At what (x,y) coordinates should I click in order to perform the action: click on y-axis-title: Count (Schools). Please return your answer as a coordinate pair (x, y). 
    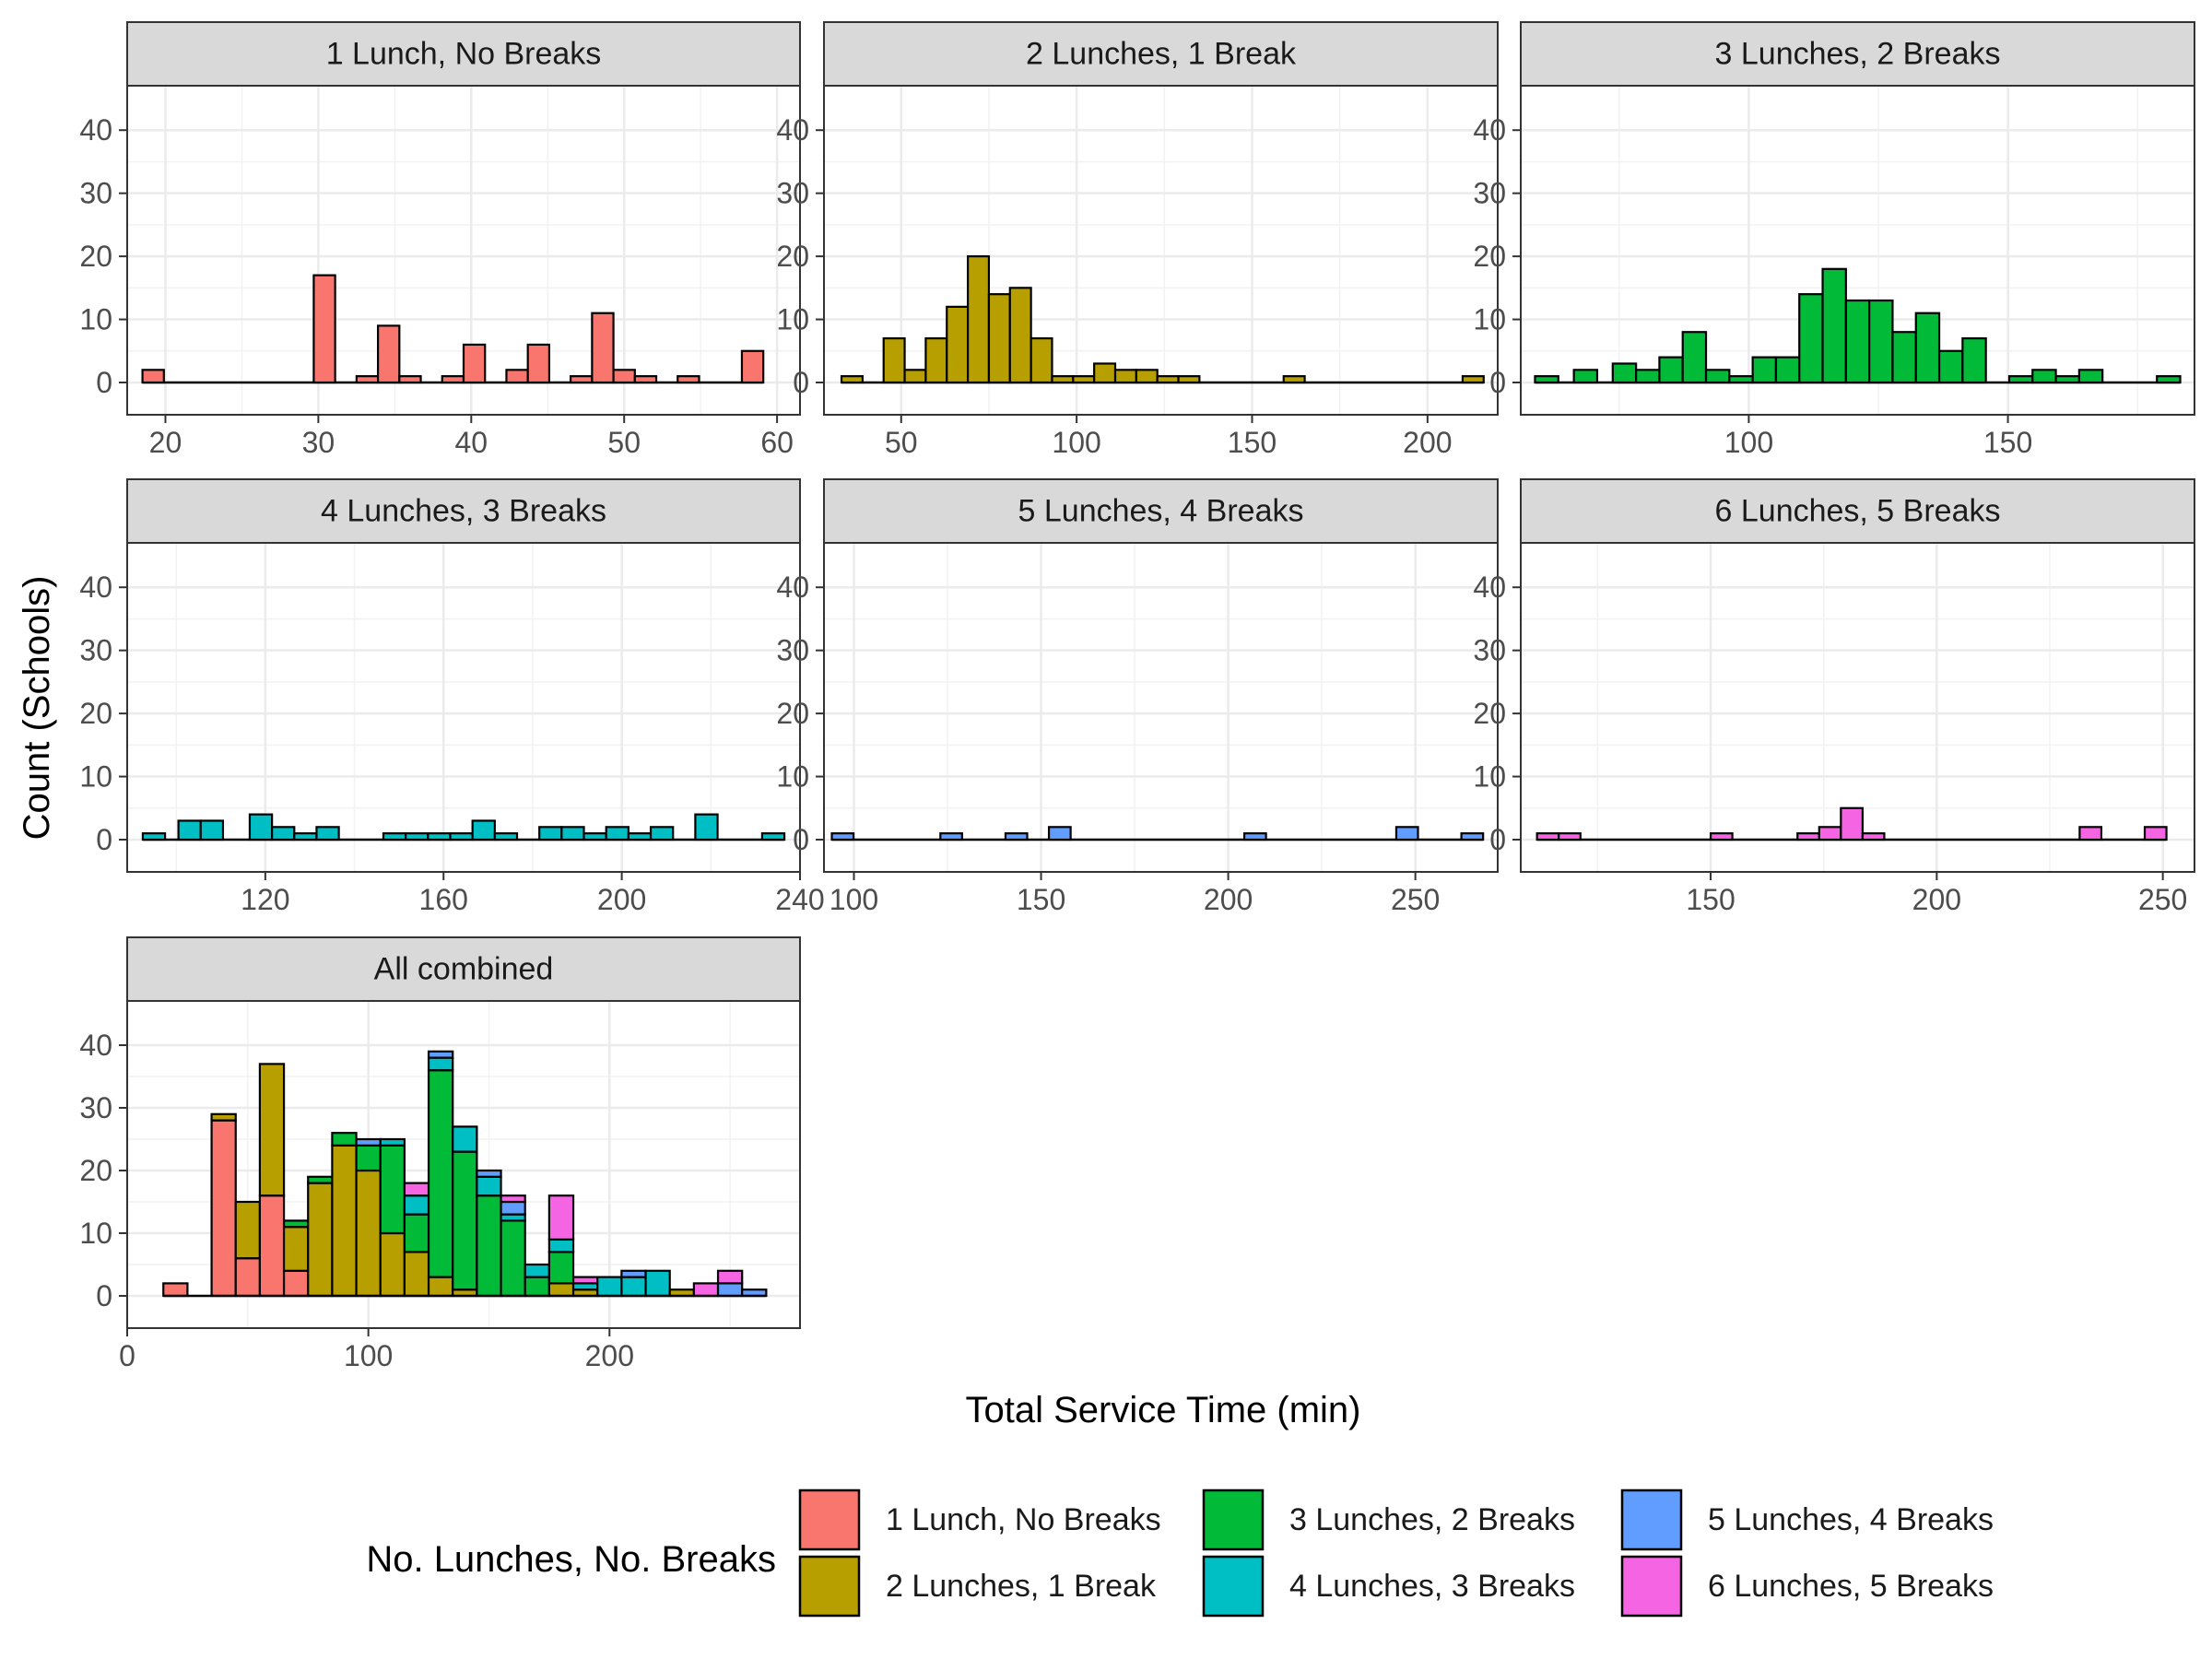
    Looking at the image, I should click on (37, 708).